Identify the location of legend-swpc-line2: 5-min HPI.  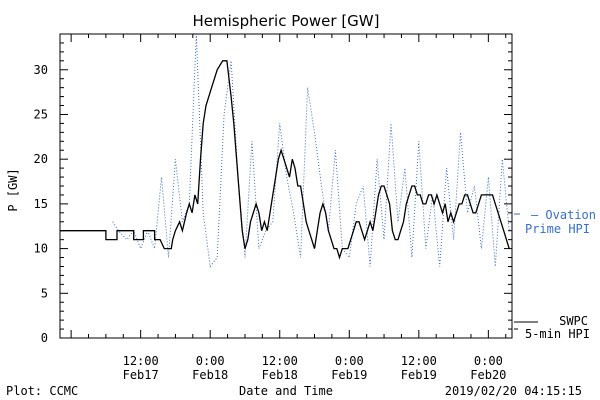
(557, 334).